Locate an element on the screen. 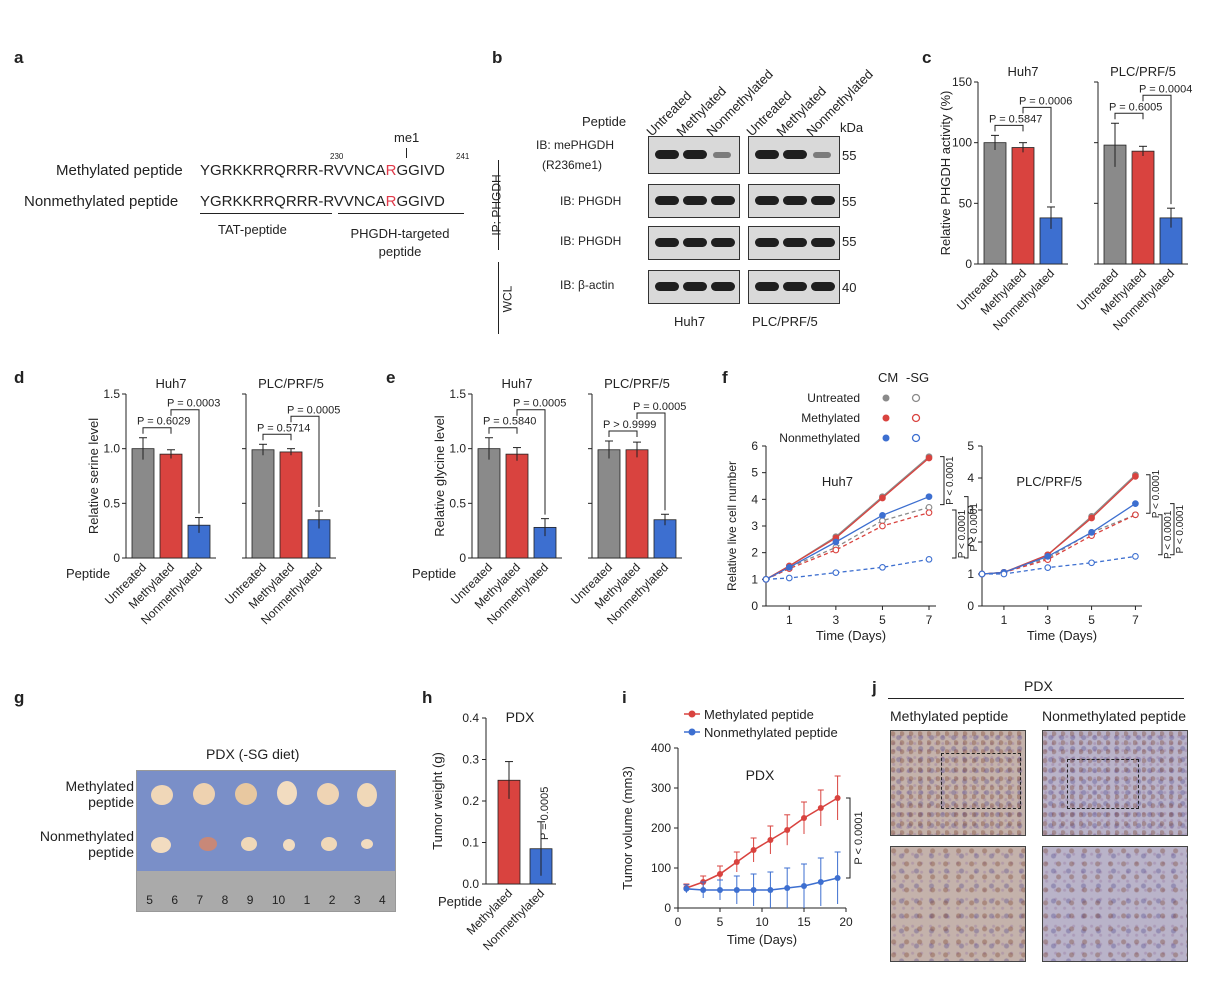 Image resolution: width=1224 pixels, height=988 pixels. ruler-mark: 7 is located at coordinates (200, 900).